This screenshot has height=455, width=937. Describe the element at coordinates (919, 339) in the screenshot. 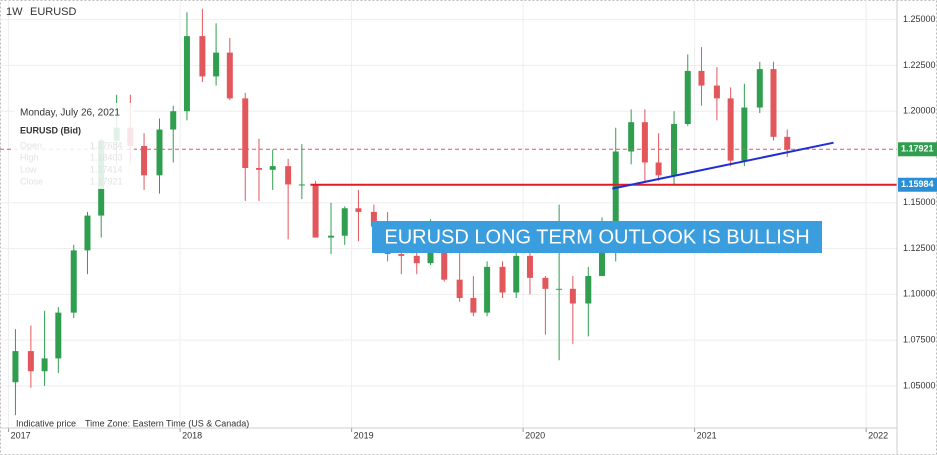

I see `y-tick-label: 1.07500` at that location.